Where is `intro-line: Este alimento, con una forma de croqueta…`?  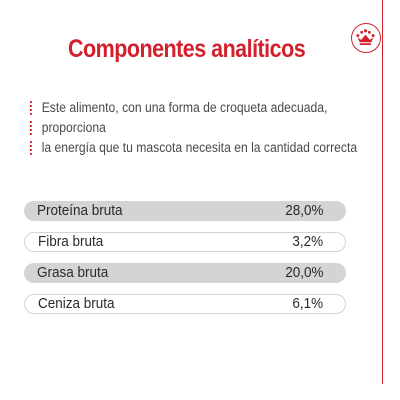 intro-line: Este alimento, con una forma de croqueta… is located at coordinates (178, 108).